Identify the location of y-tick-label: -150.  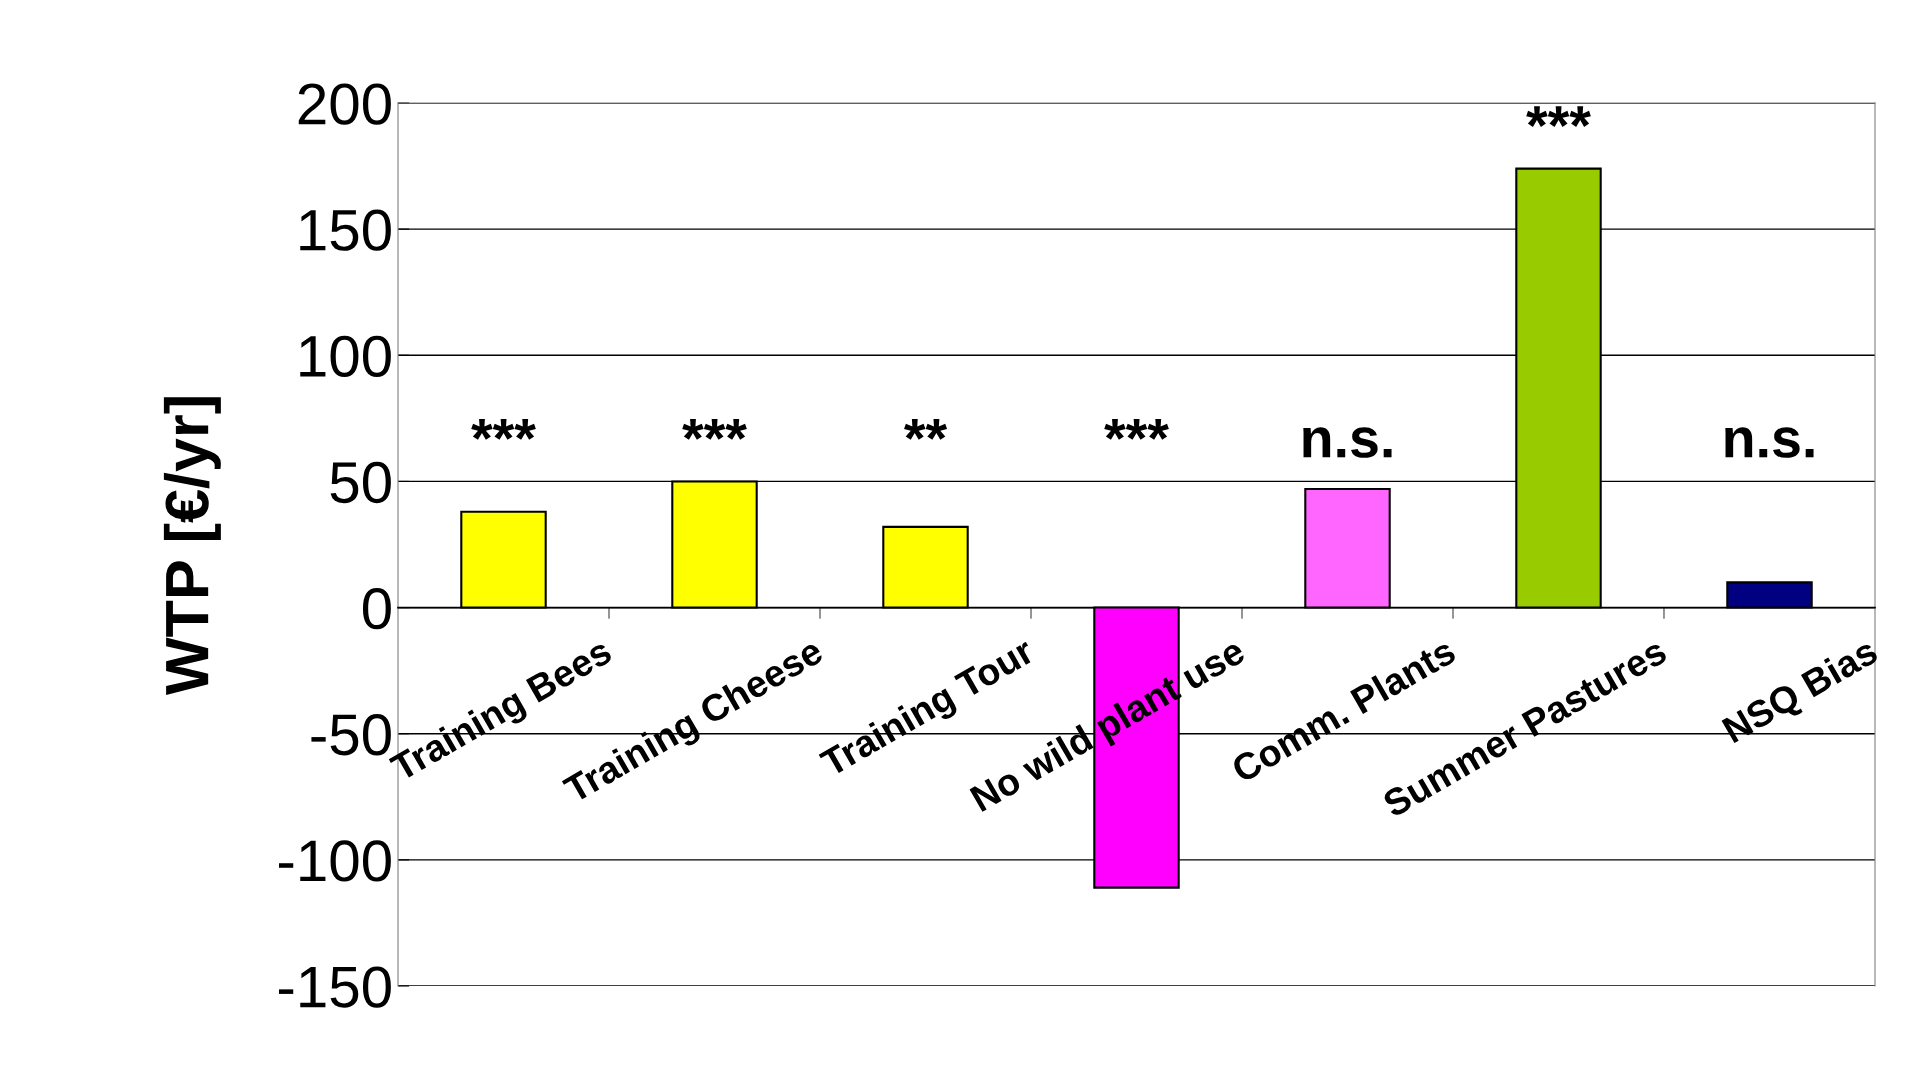
(334, 987).